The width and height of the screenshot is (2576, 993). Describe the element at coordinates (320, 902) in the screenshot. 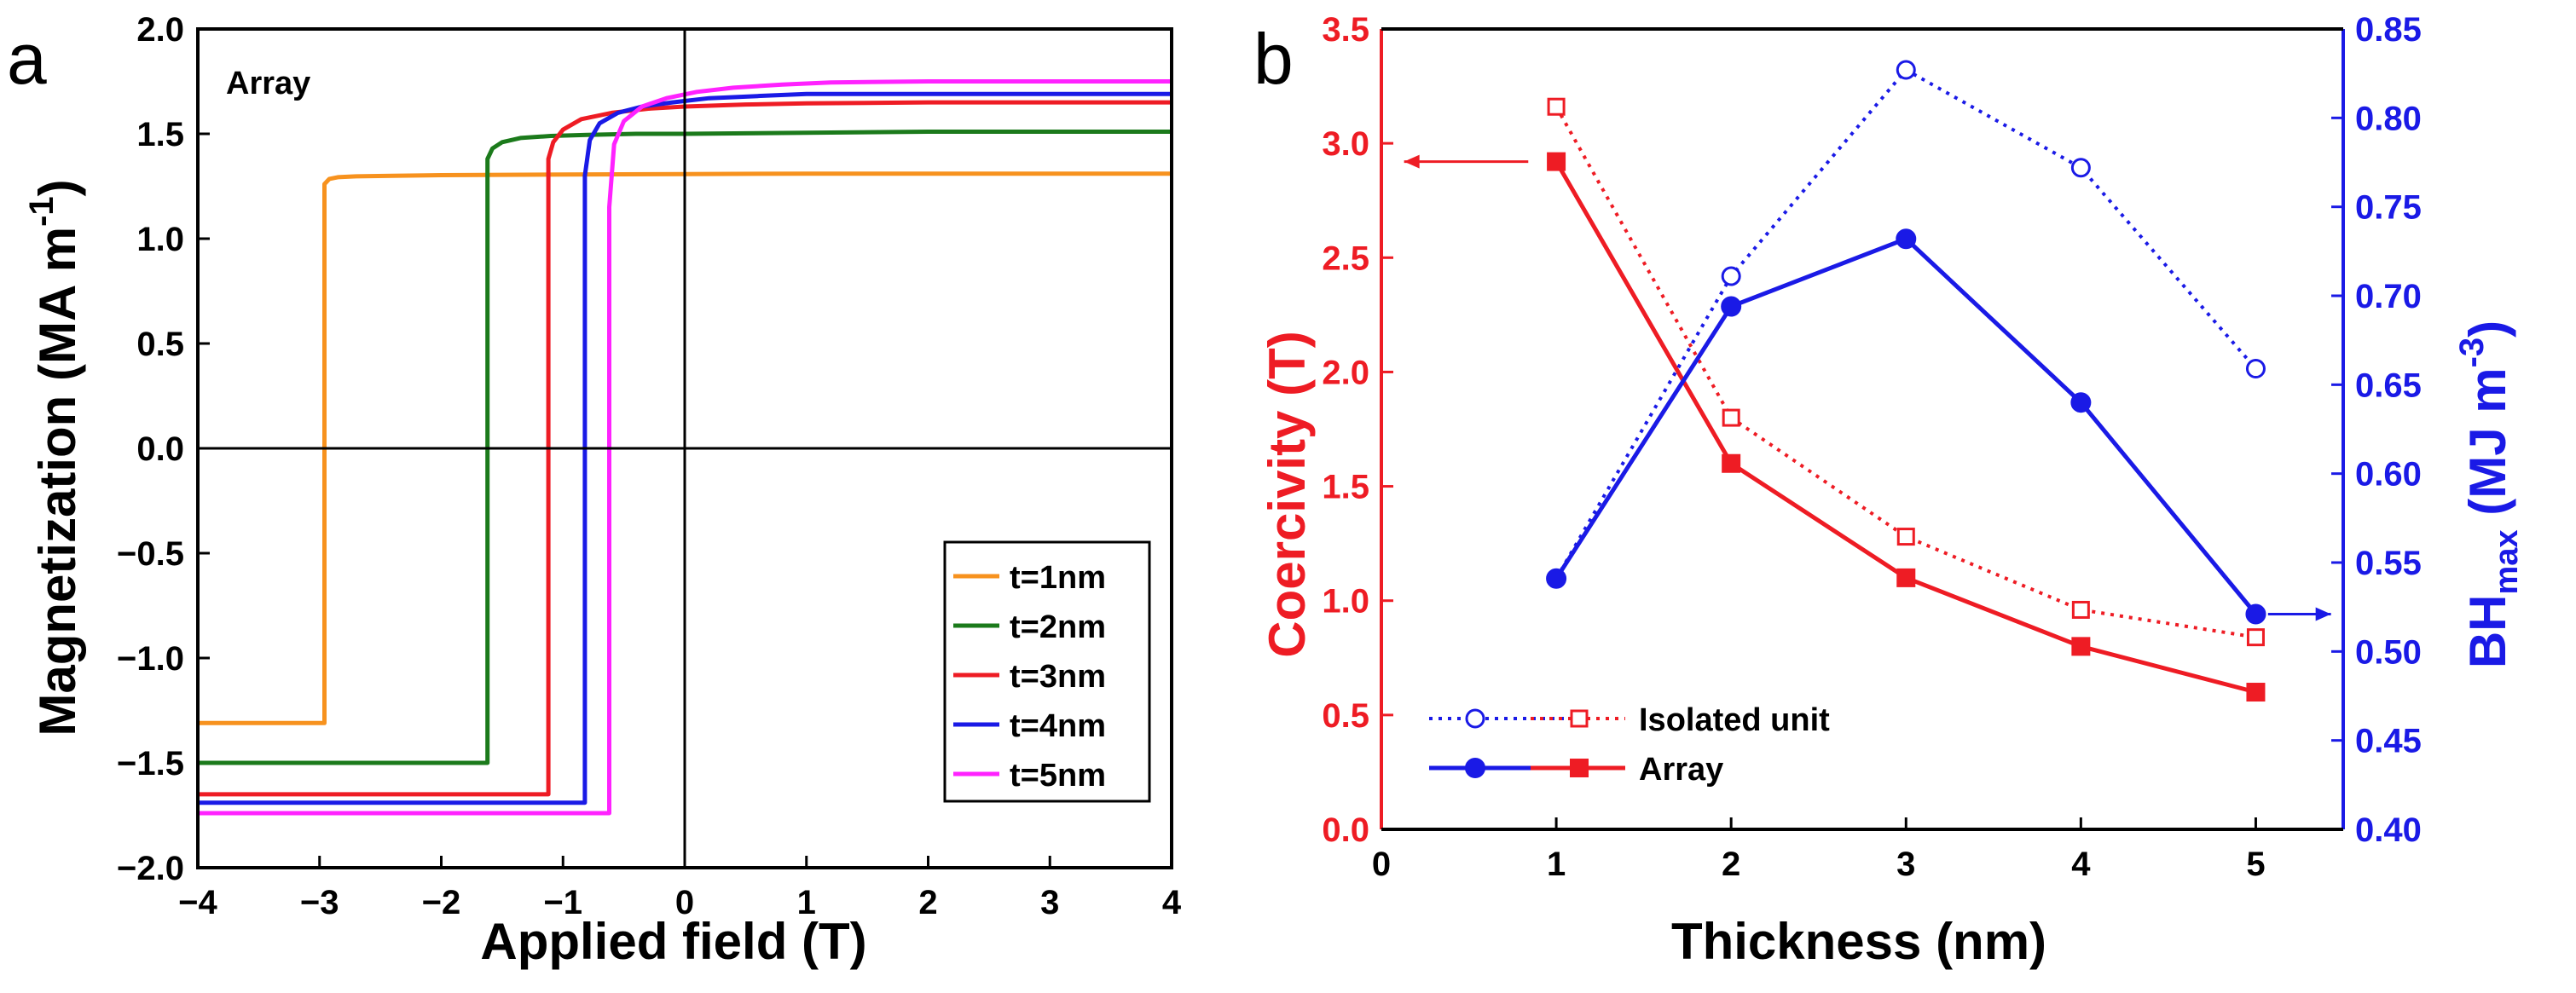

I see `x-tick-label: −3` at that location.